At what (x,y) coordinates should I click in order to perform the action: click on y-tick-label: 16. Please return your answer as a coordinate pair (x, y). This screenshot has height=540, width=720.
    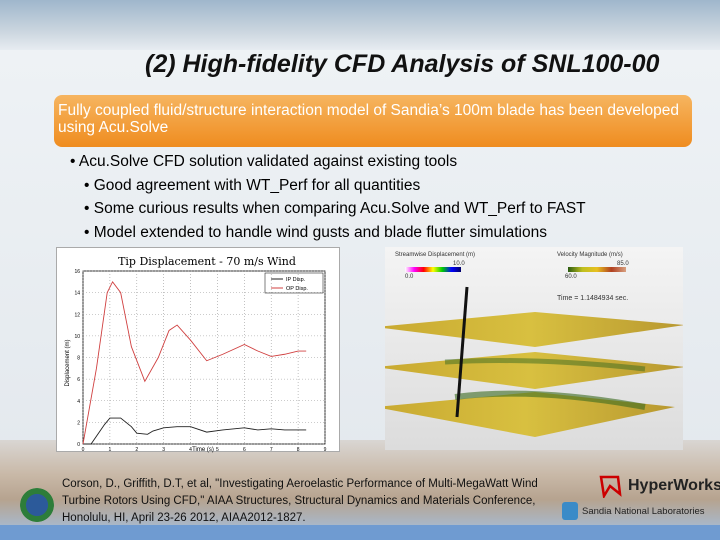
    Looking at the image, I should click on (77, 272).